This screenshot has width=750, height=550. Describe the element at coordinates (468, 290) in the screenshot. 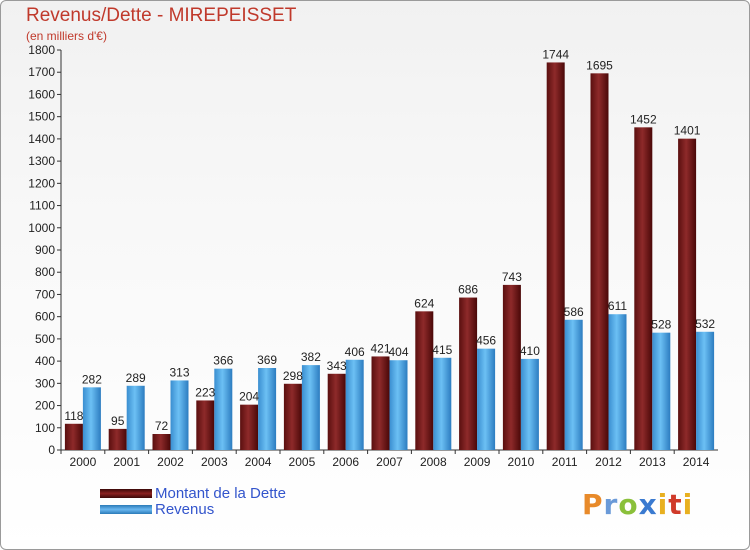

I see `data-label-dette: 686` at that location.